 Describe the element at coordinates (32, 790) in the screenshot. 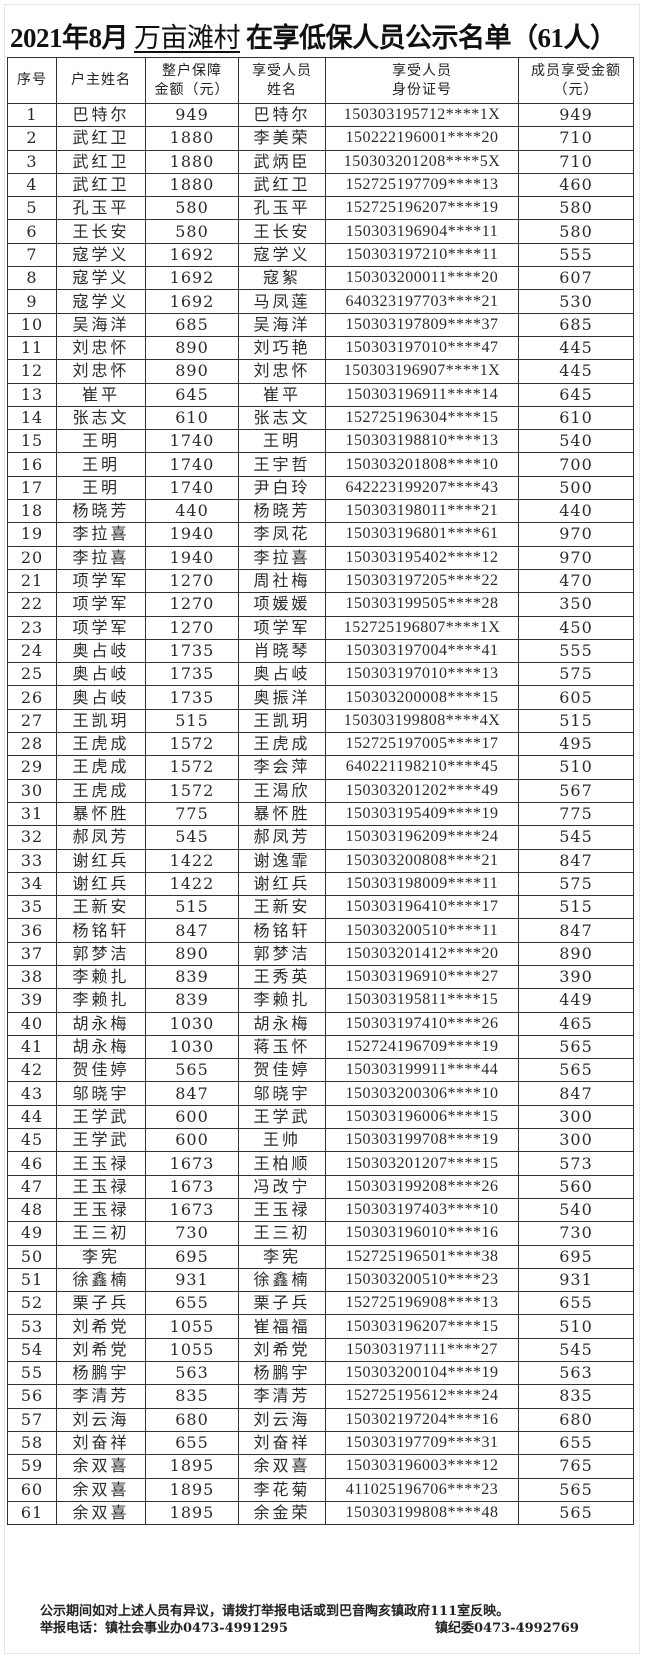

I see `cell-index: 30` at that location.